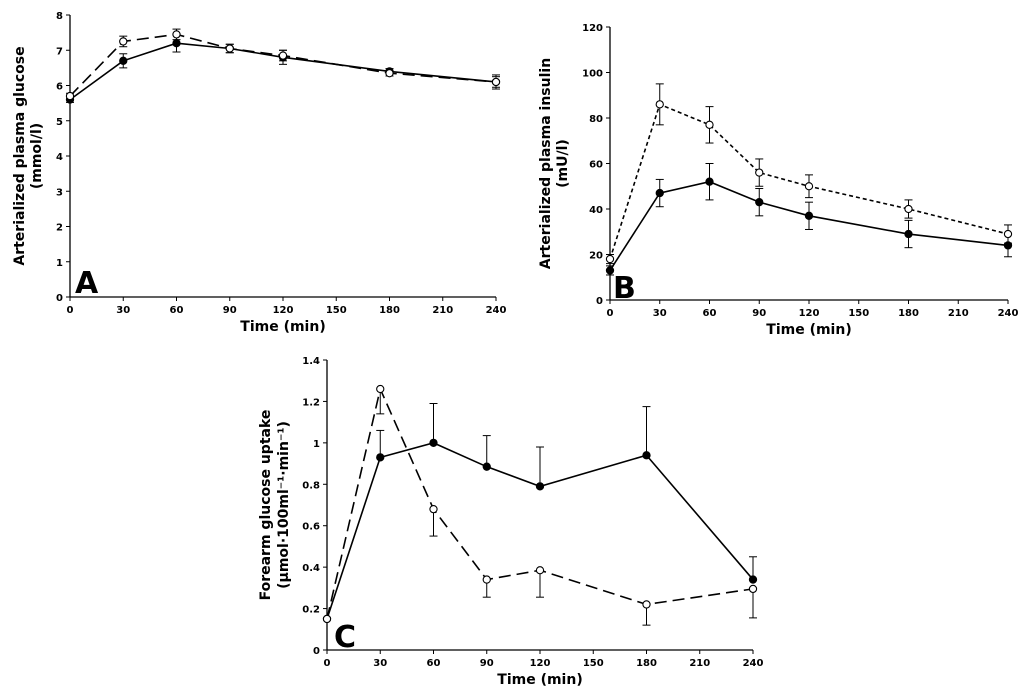 Image resolution: width=1024 pixels, height=697 pixels. Describe the element at coordinates (311, 402) in the screenshot. I see `y-tick-label: 1.2` at that location.